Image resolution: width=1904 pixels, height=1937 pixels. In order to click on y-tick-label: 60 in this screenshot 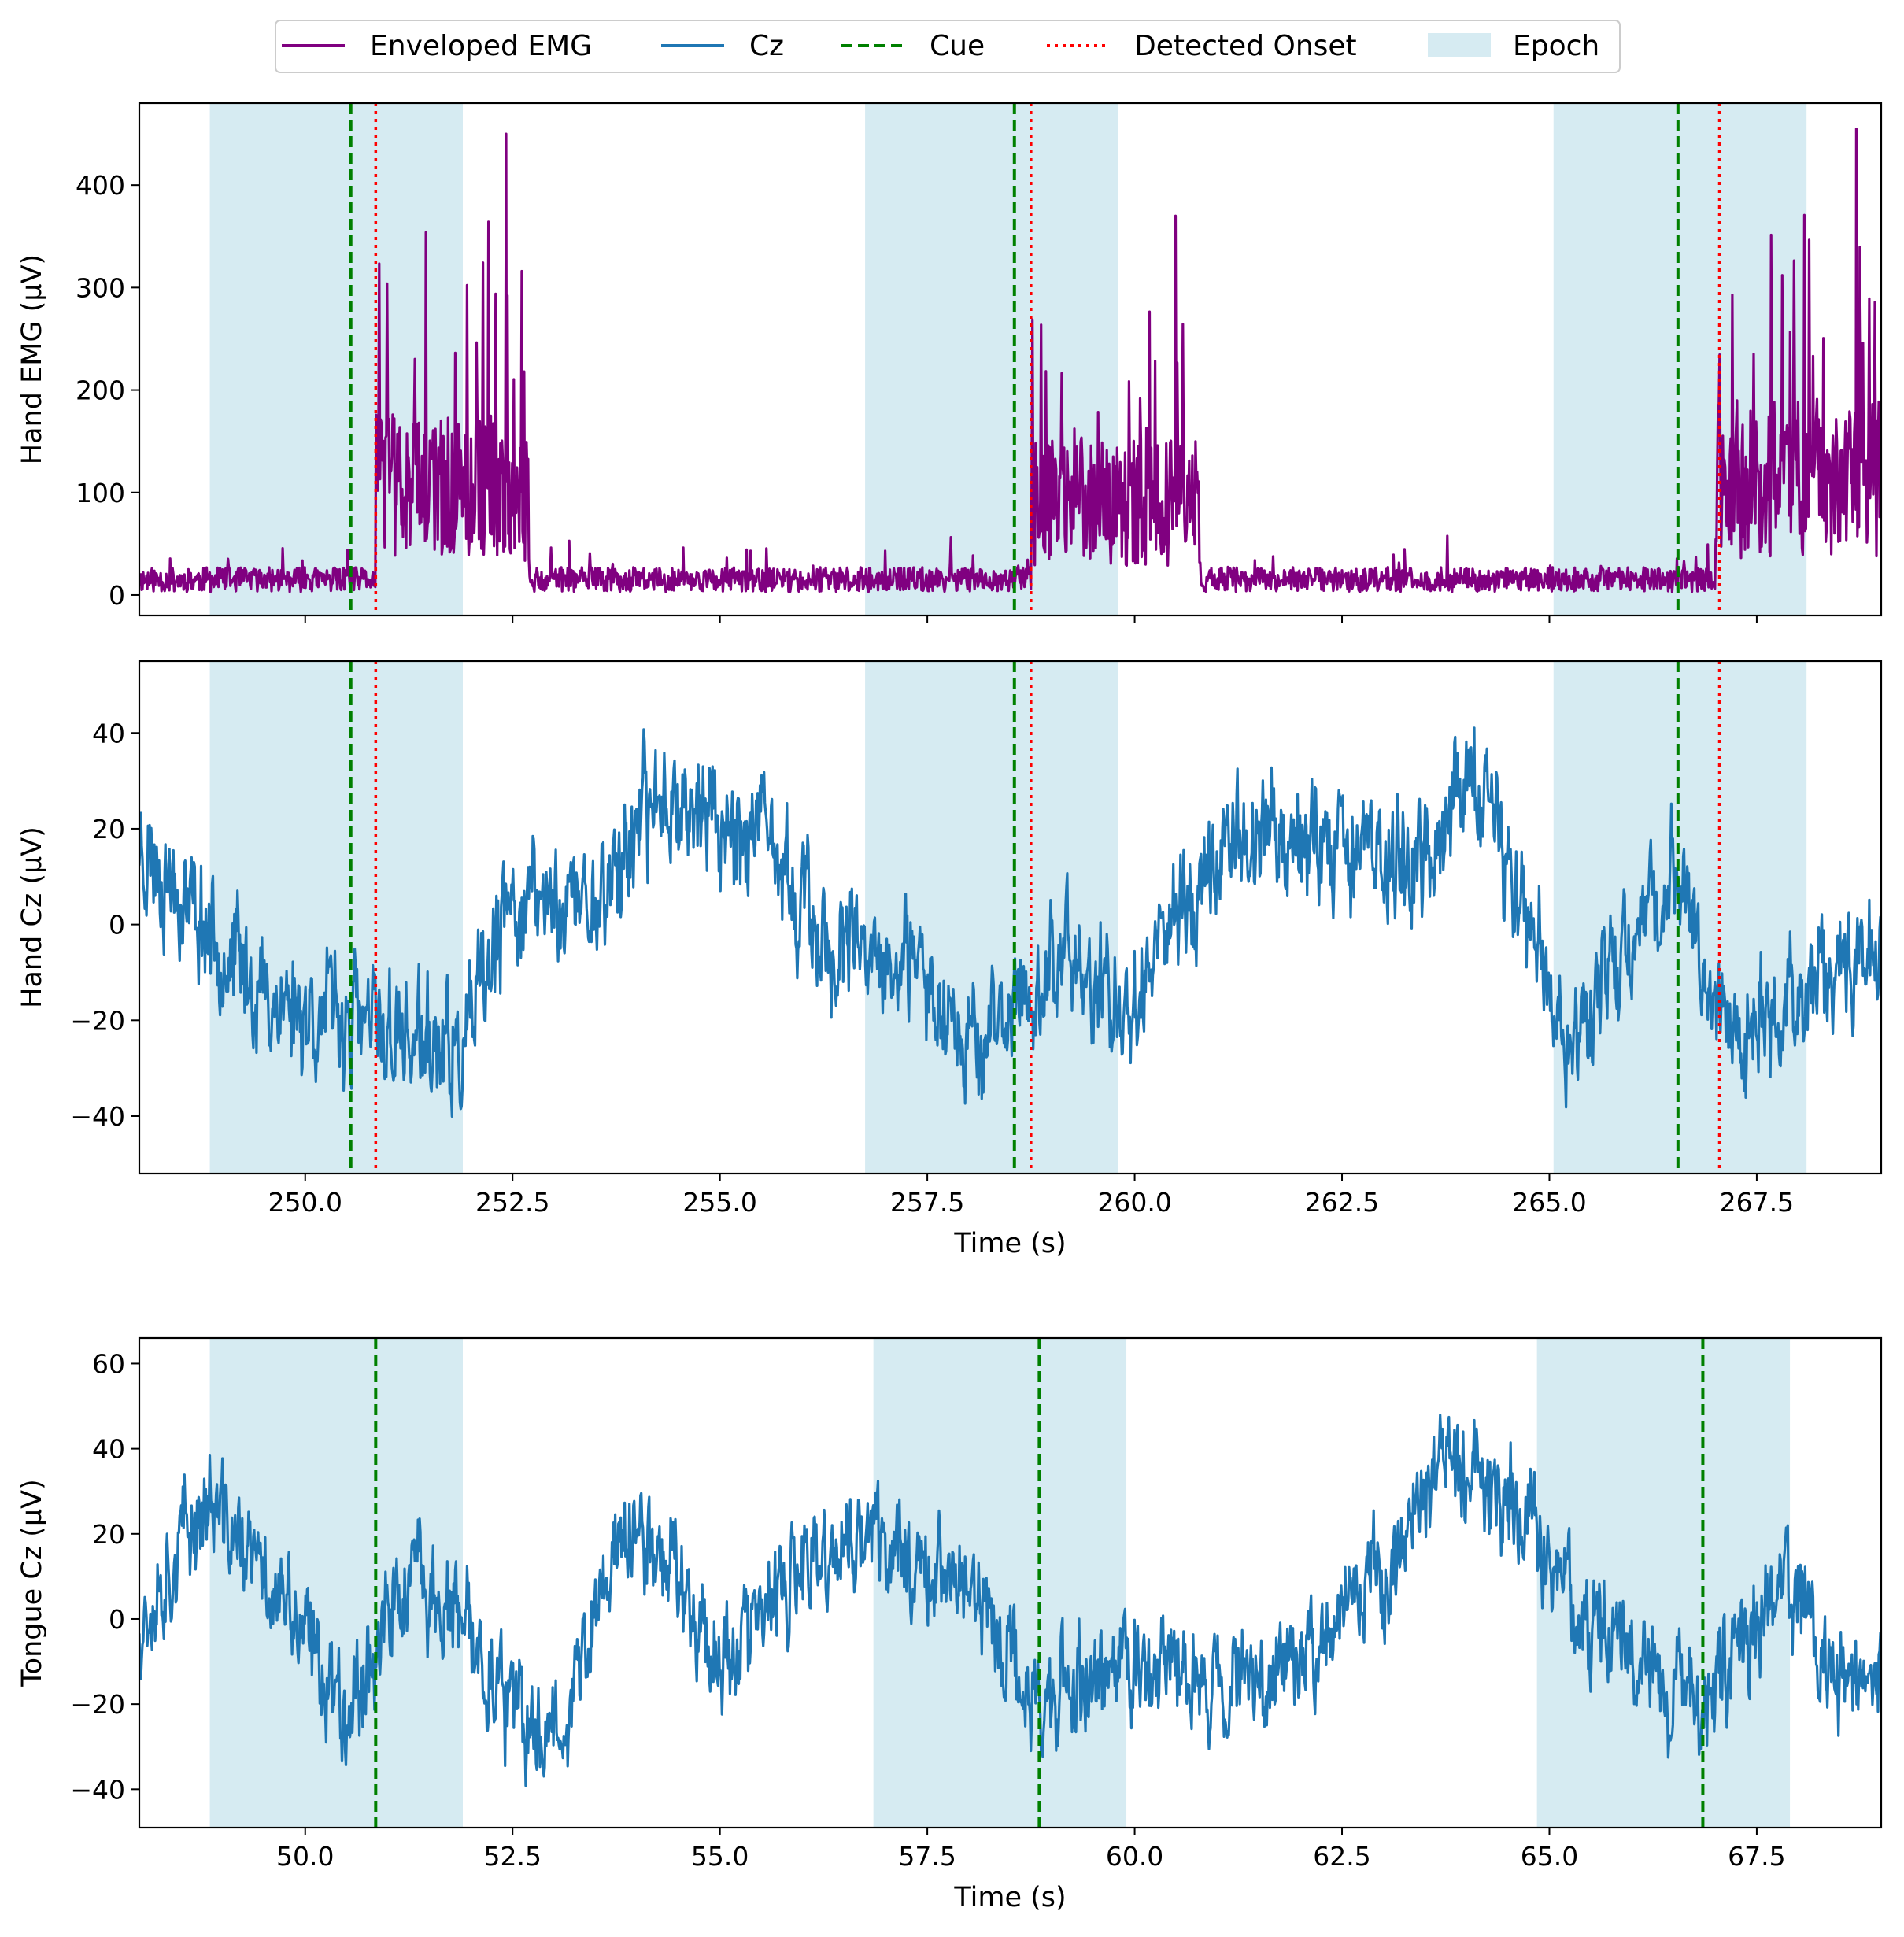, I will do `click(108, 1364)`.